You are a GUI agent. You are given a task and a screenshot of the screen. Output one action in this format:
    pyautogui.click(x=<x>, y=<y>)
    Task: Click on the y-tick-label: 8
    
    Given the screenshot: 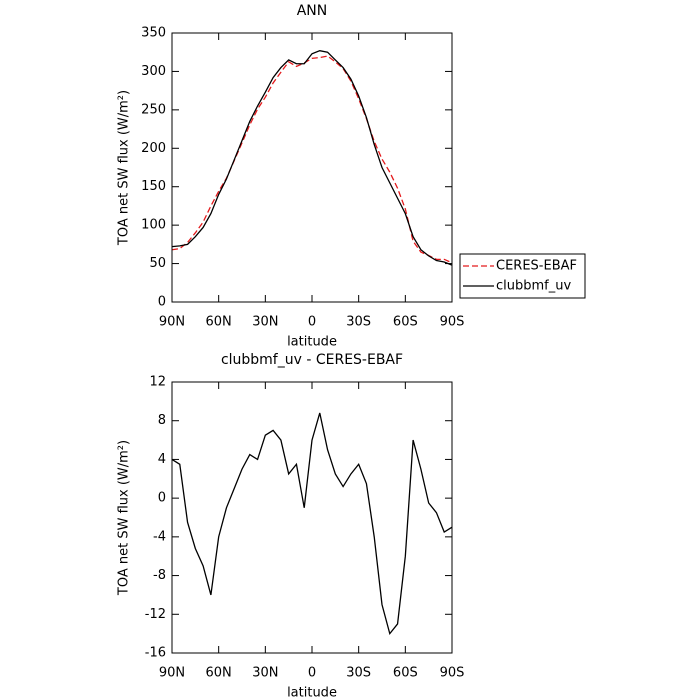 What is the action you would take?
    pyautogui.click(x=162, y=420)
    